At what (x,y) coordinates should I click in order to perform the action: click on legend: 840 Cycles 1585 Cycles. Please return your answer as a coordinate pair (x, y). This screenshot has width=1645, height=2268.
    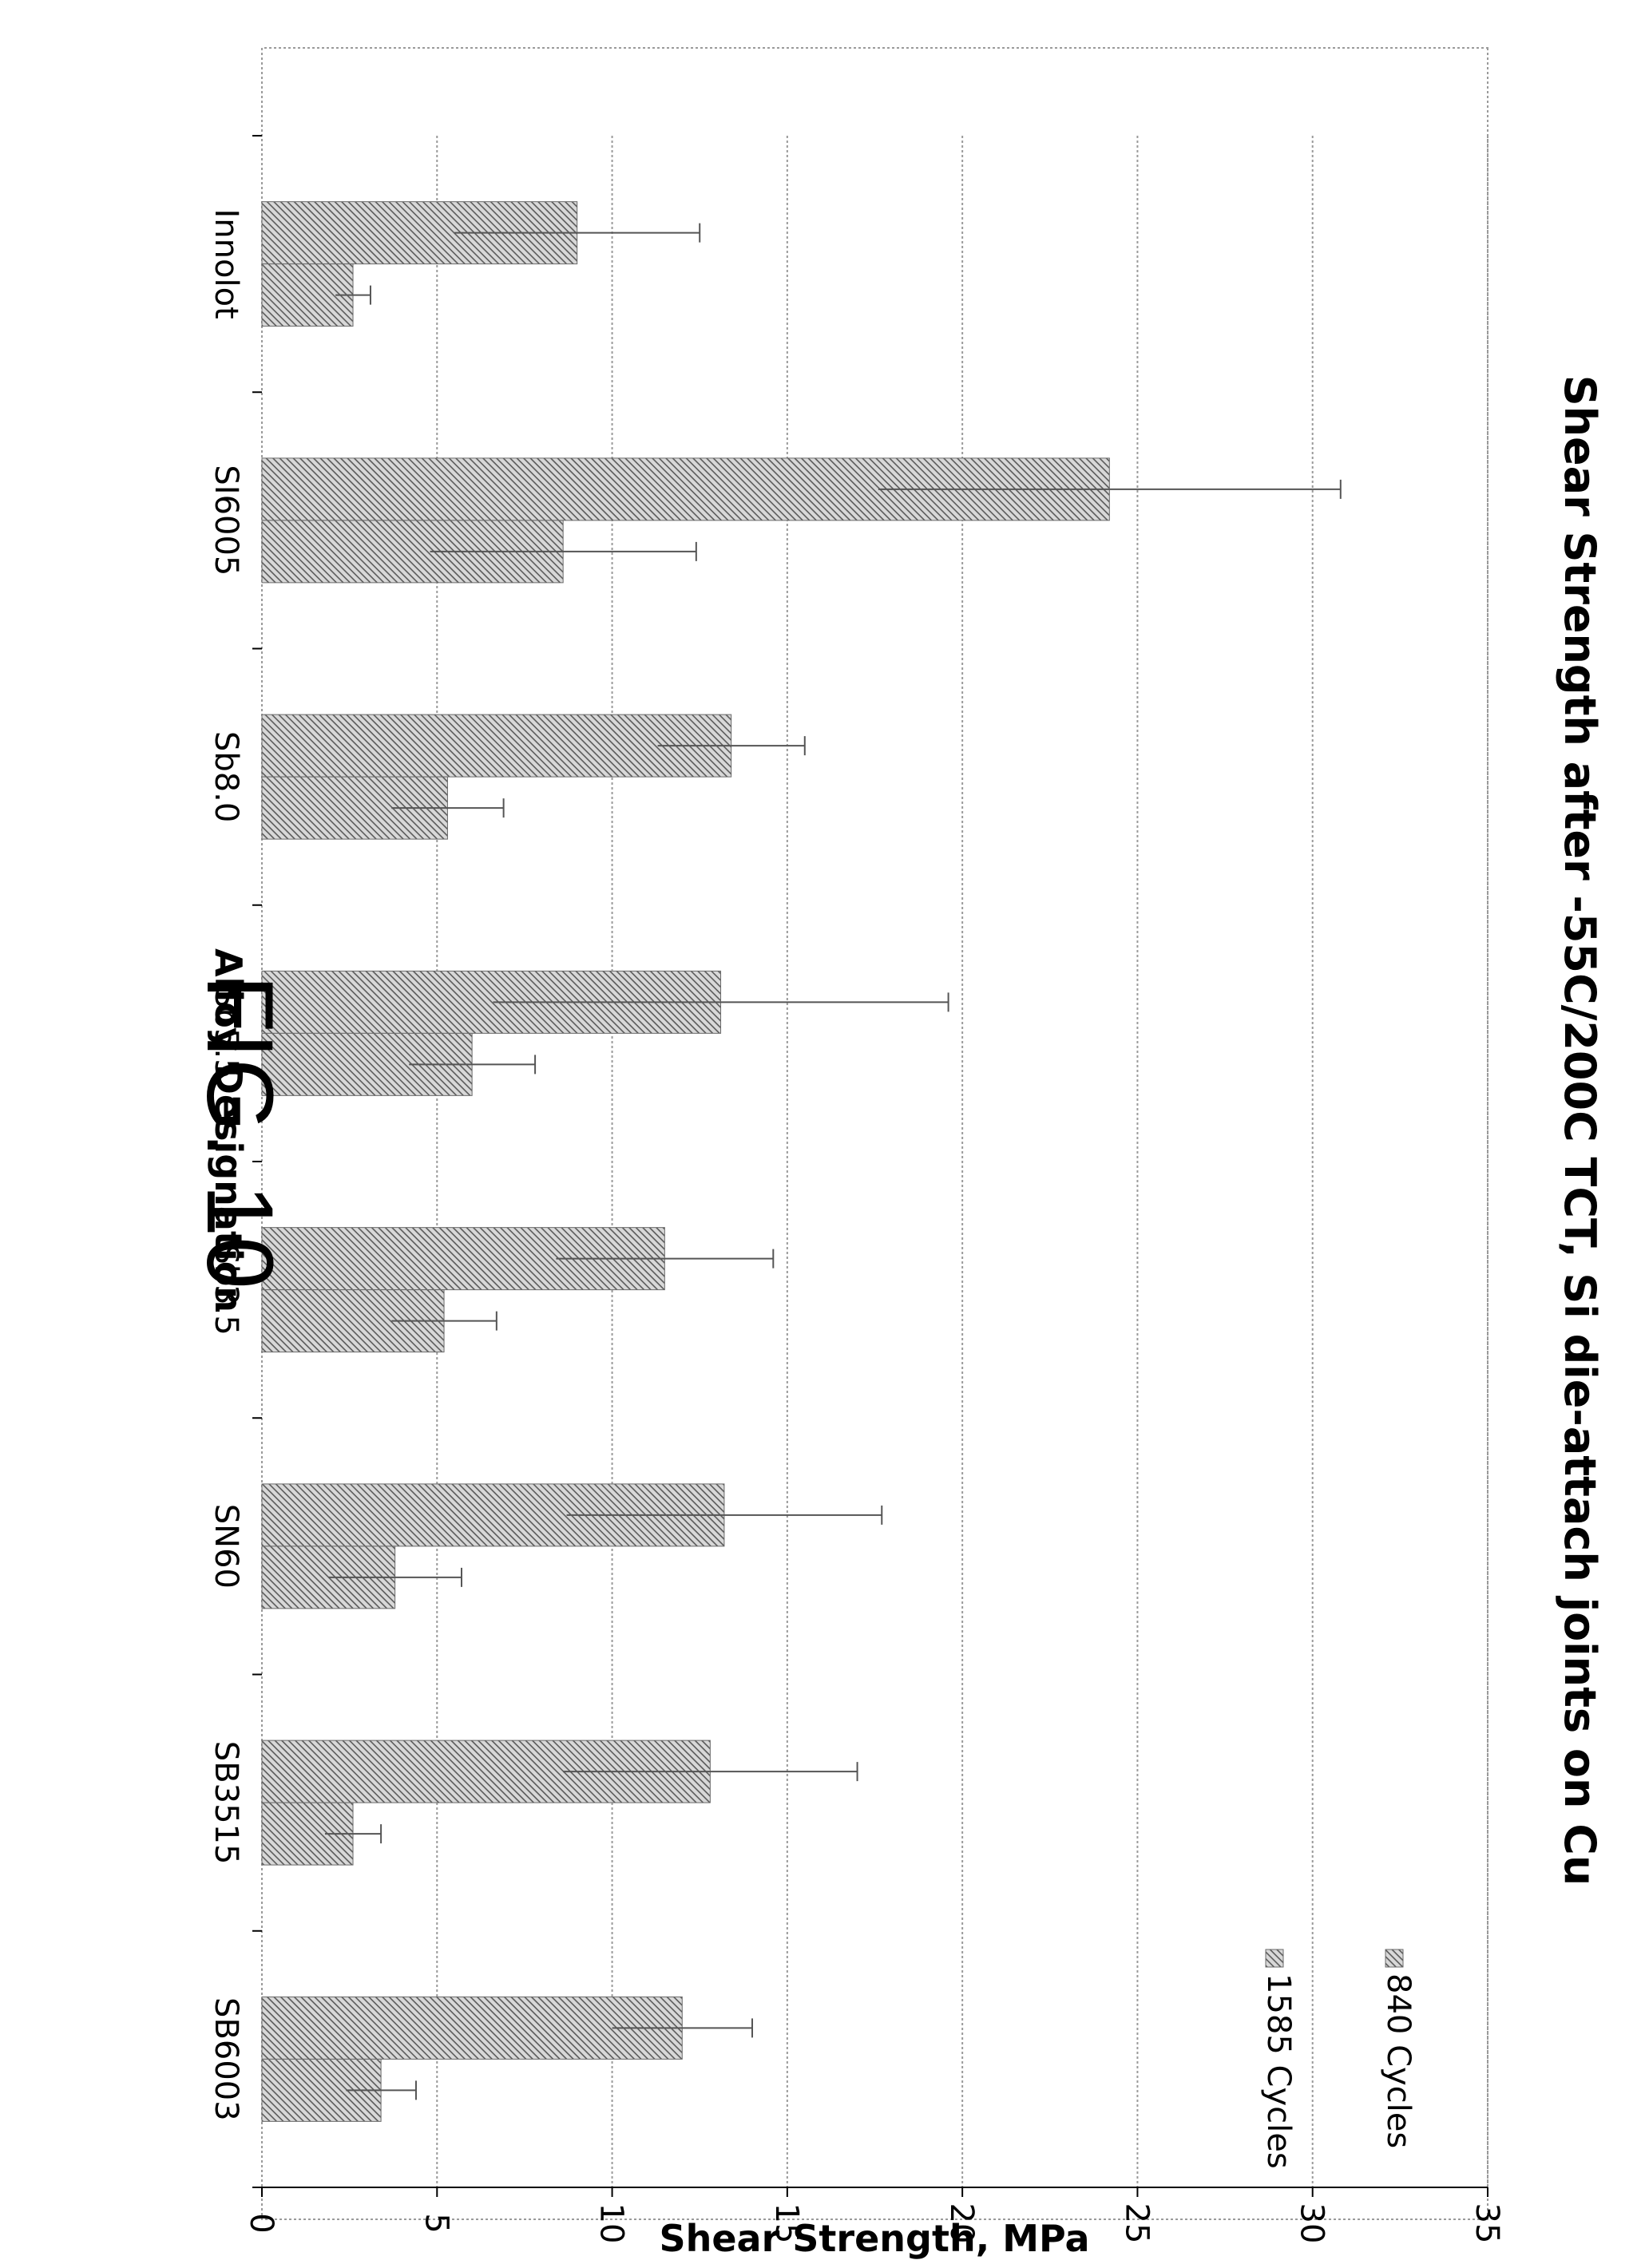
    Looking at the image, I should click on (1338, 2059).